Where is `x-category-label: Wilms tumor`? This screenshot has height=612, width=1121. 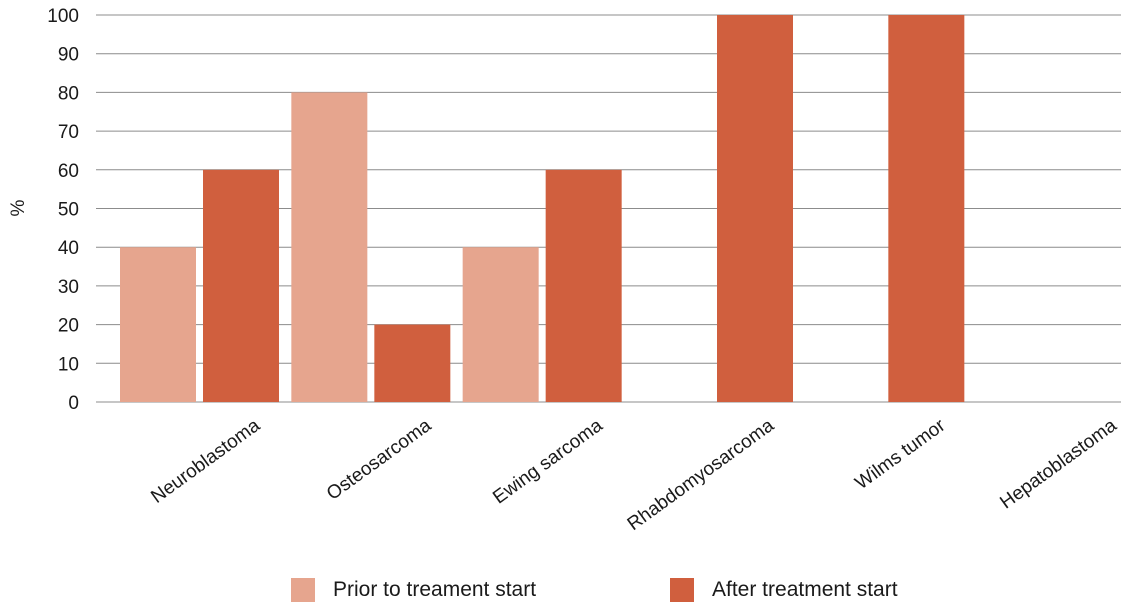
x-category-label: Wilms tumor is located at coordinates (901, 454).